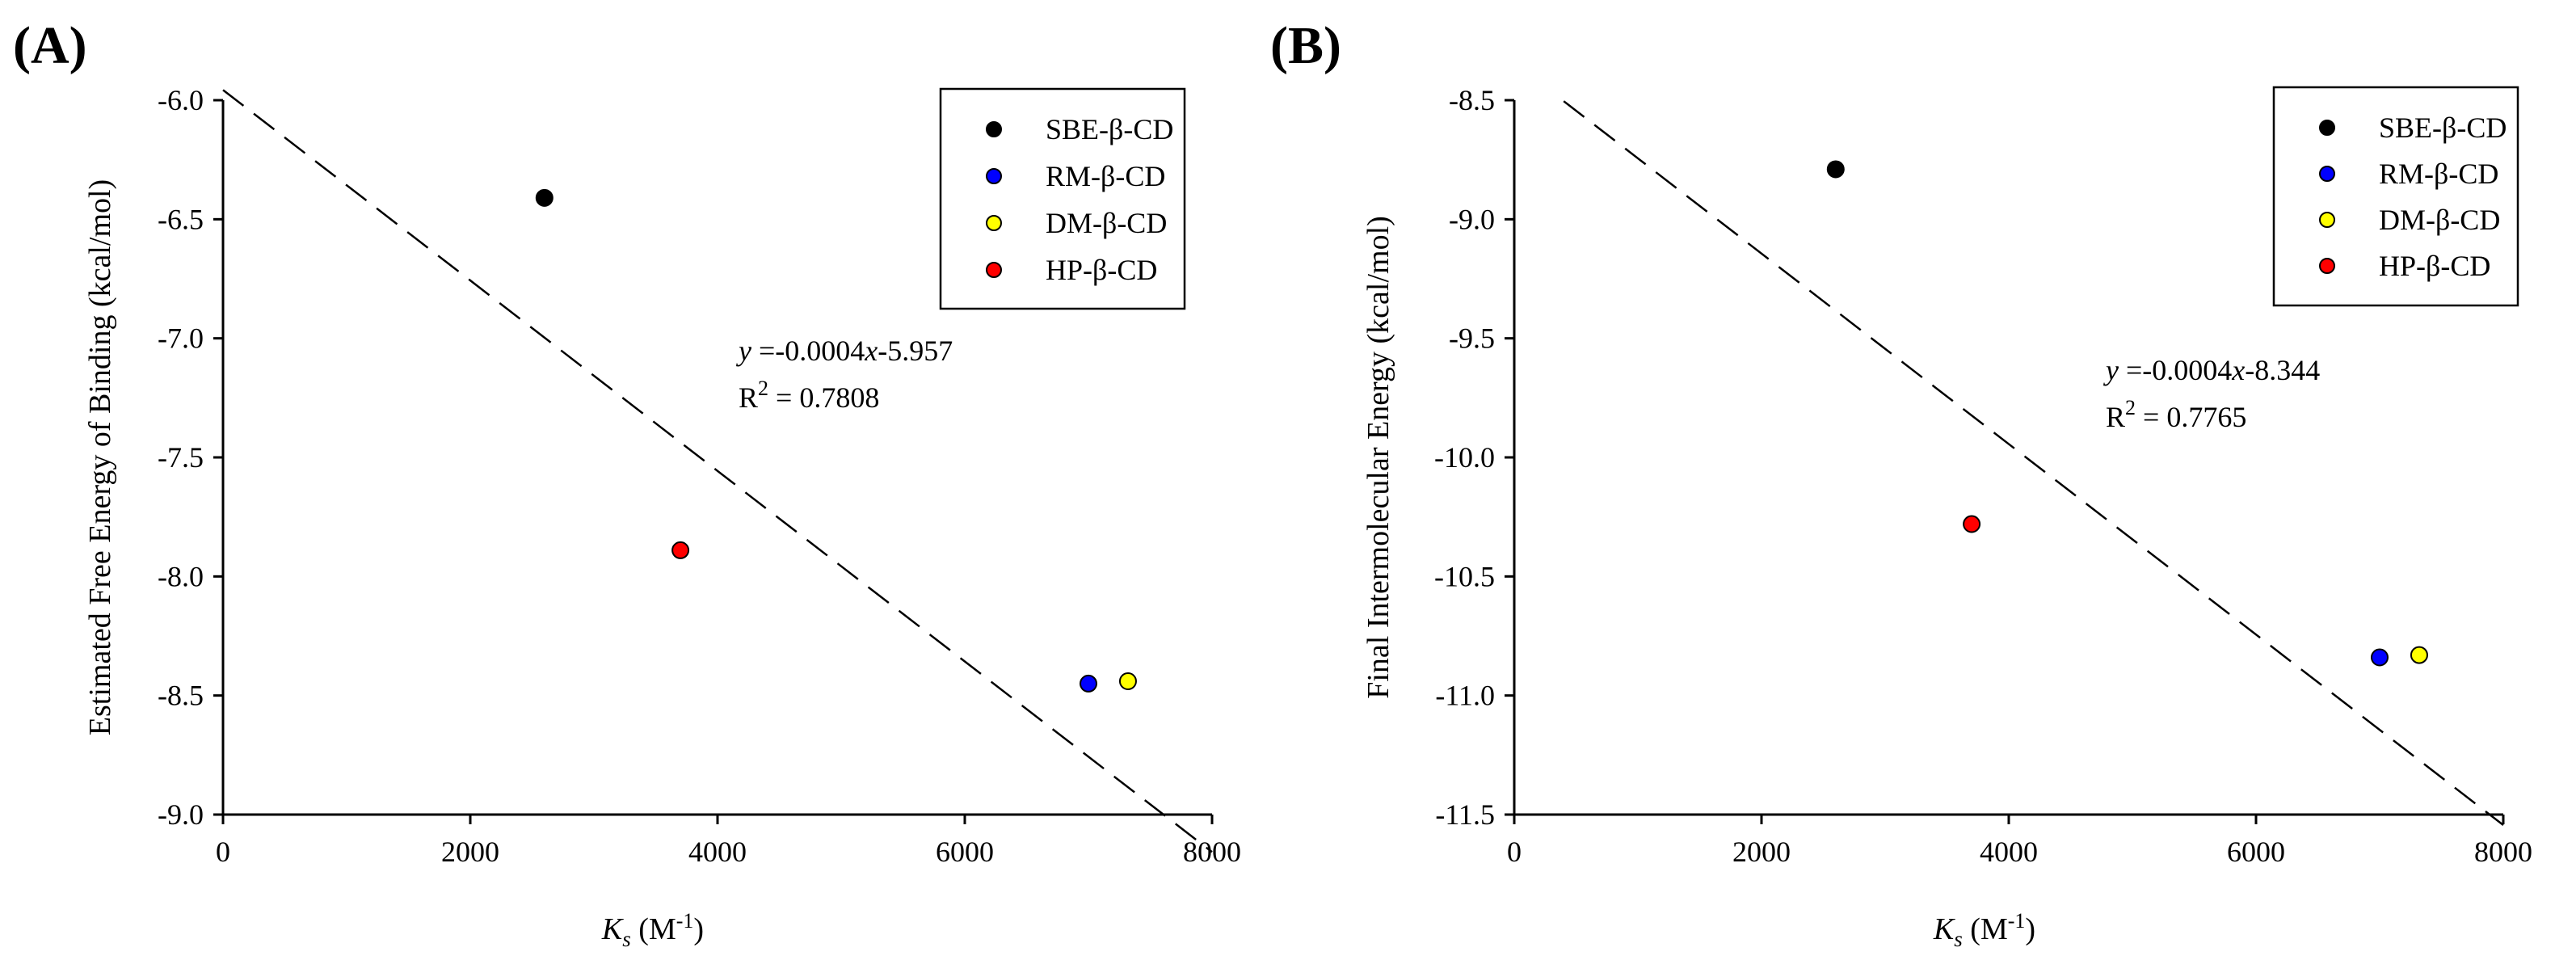 This screenshot has width=2576, height=977. I want to click on panel-b-fit-equation: y =-0.0004x-8.344, so click(2211, 370).